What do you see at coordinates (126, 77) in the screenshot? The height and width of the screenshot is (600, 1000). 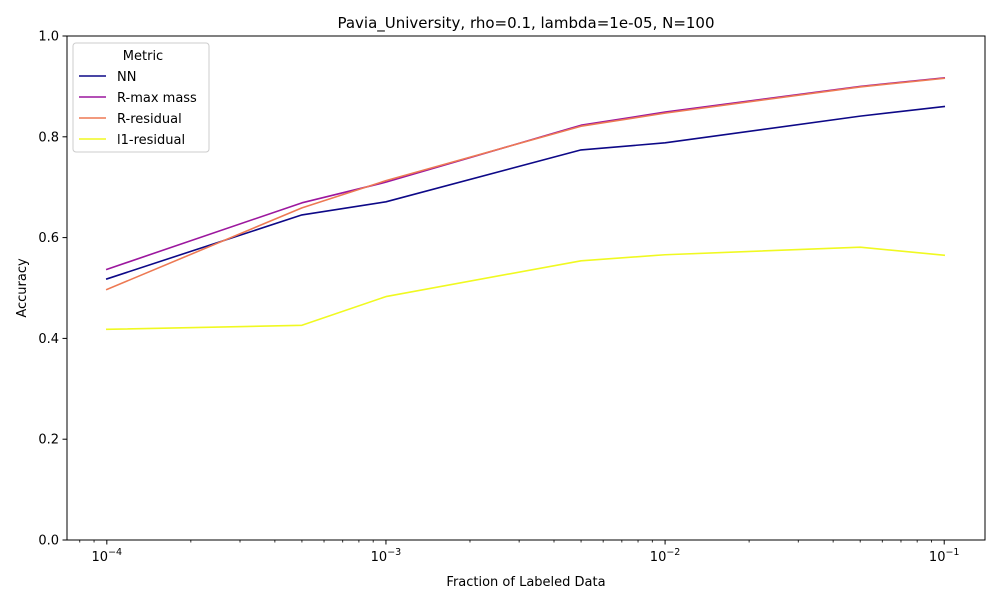 I see `legend-label: NN` at bounding box center [126, 77].